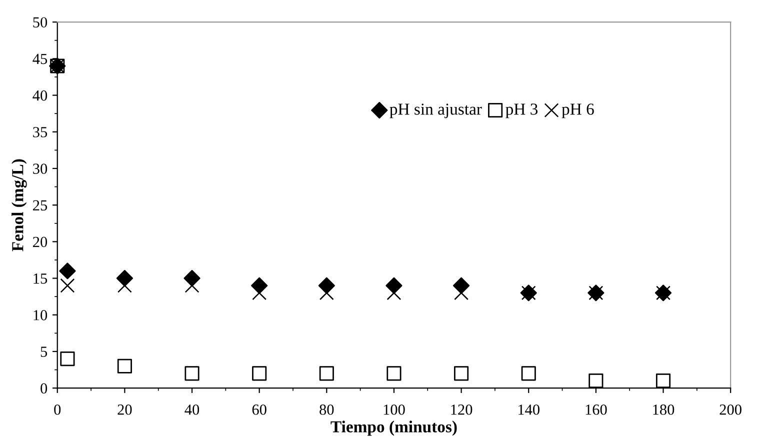  I want to click on y-tick-label: 0, so click(44, 388).